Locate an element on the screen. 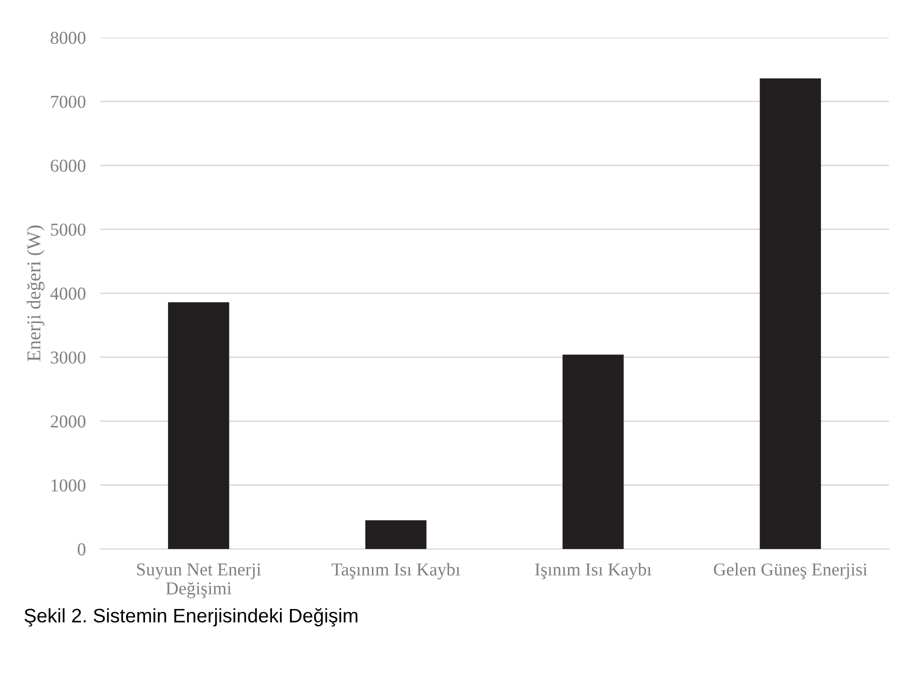 The width and height of the screenshot is (909, 682). y-tick-label: 0 is located at coordinates (82, 549).